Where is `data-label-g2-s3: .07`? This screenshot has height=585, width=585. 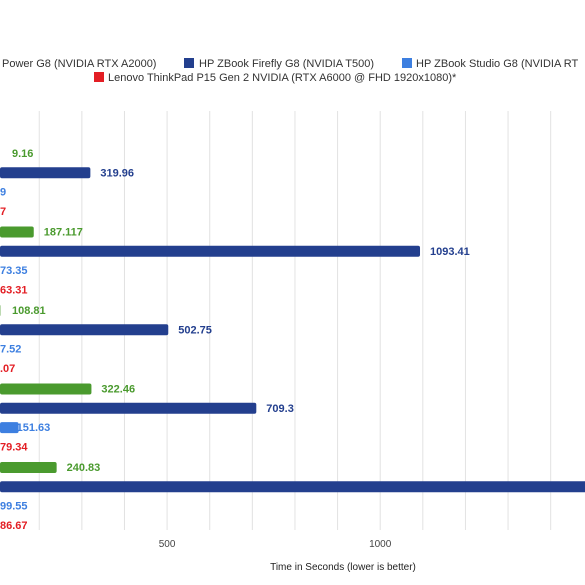
data-label-g2-s3: .07 is located at coordinates (7, 369).